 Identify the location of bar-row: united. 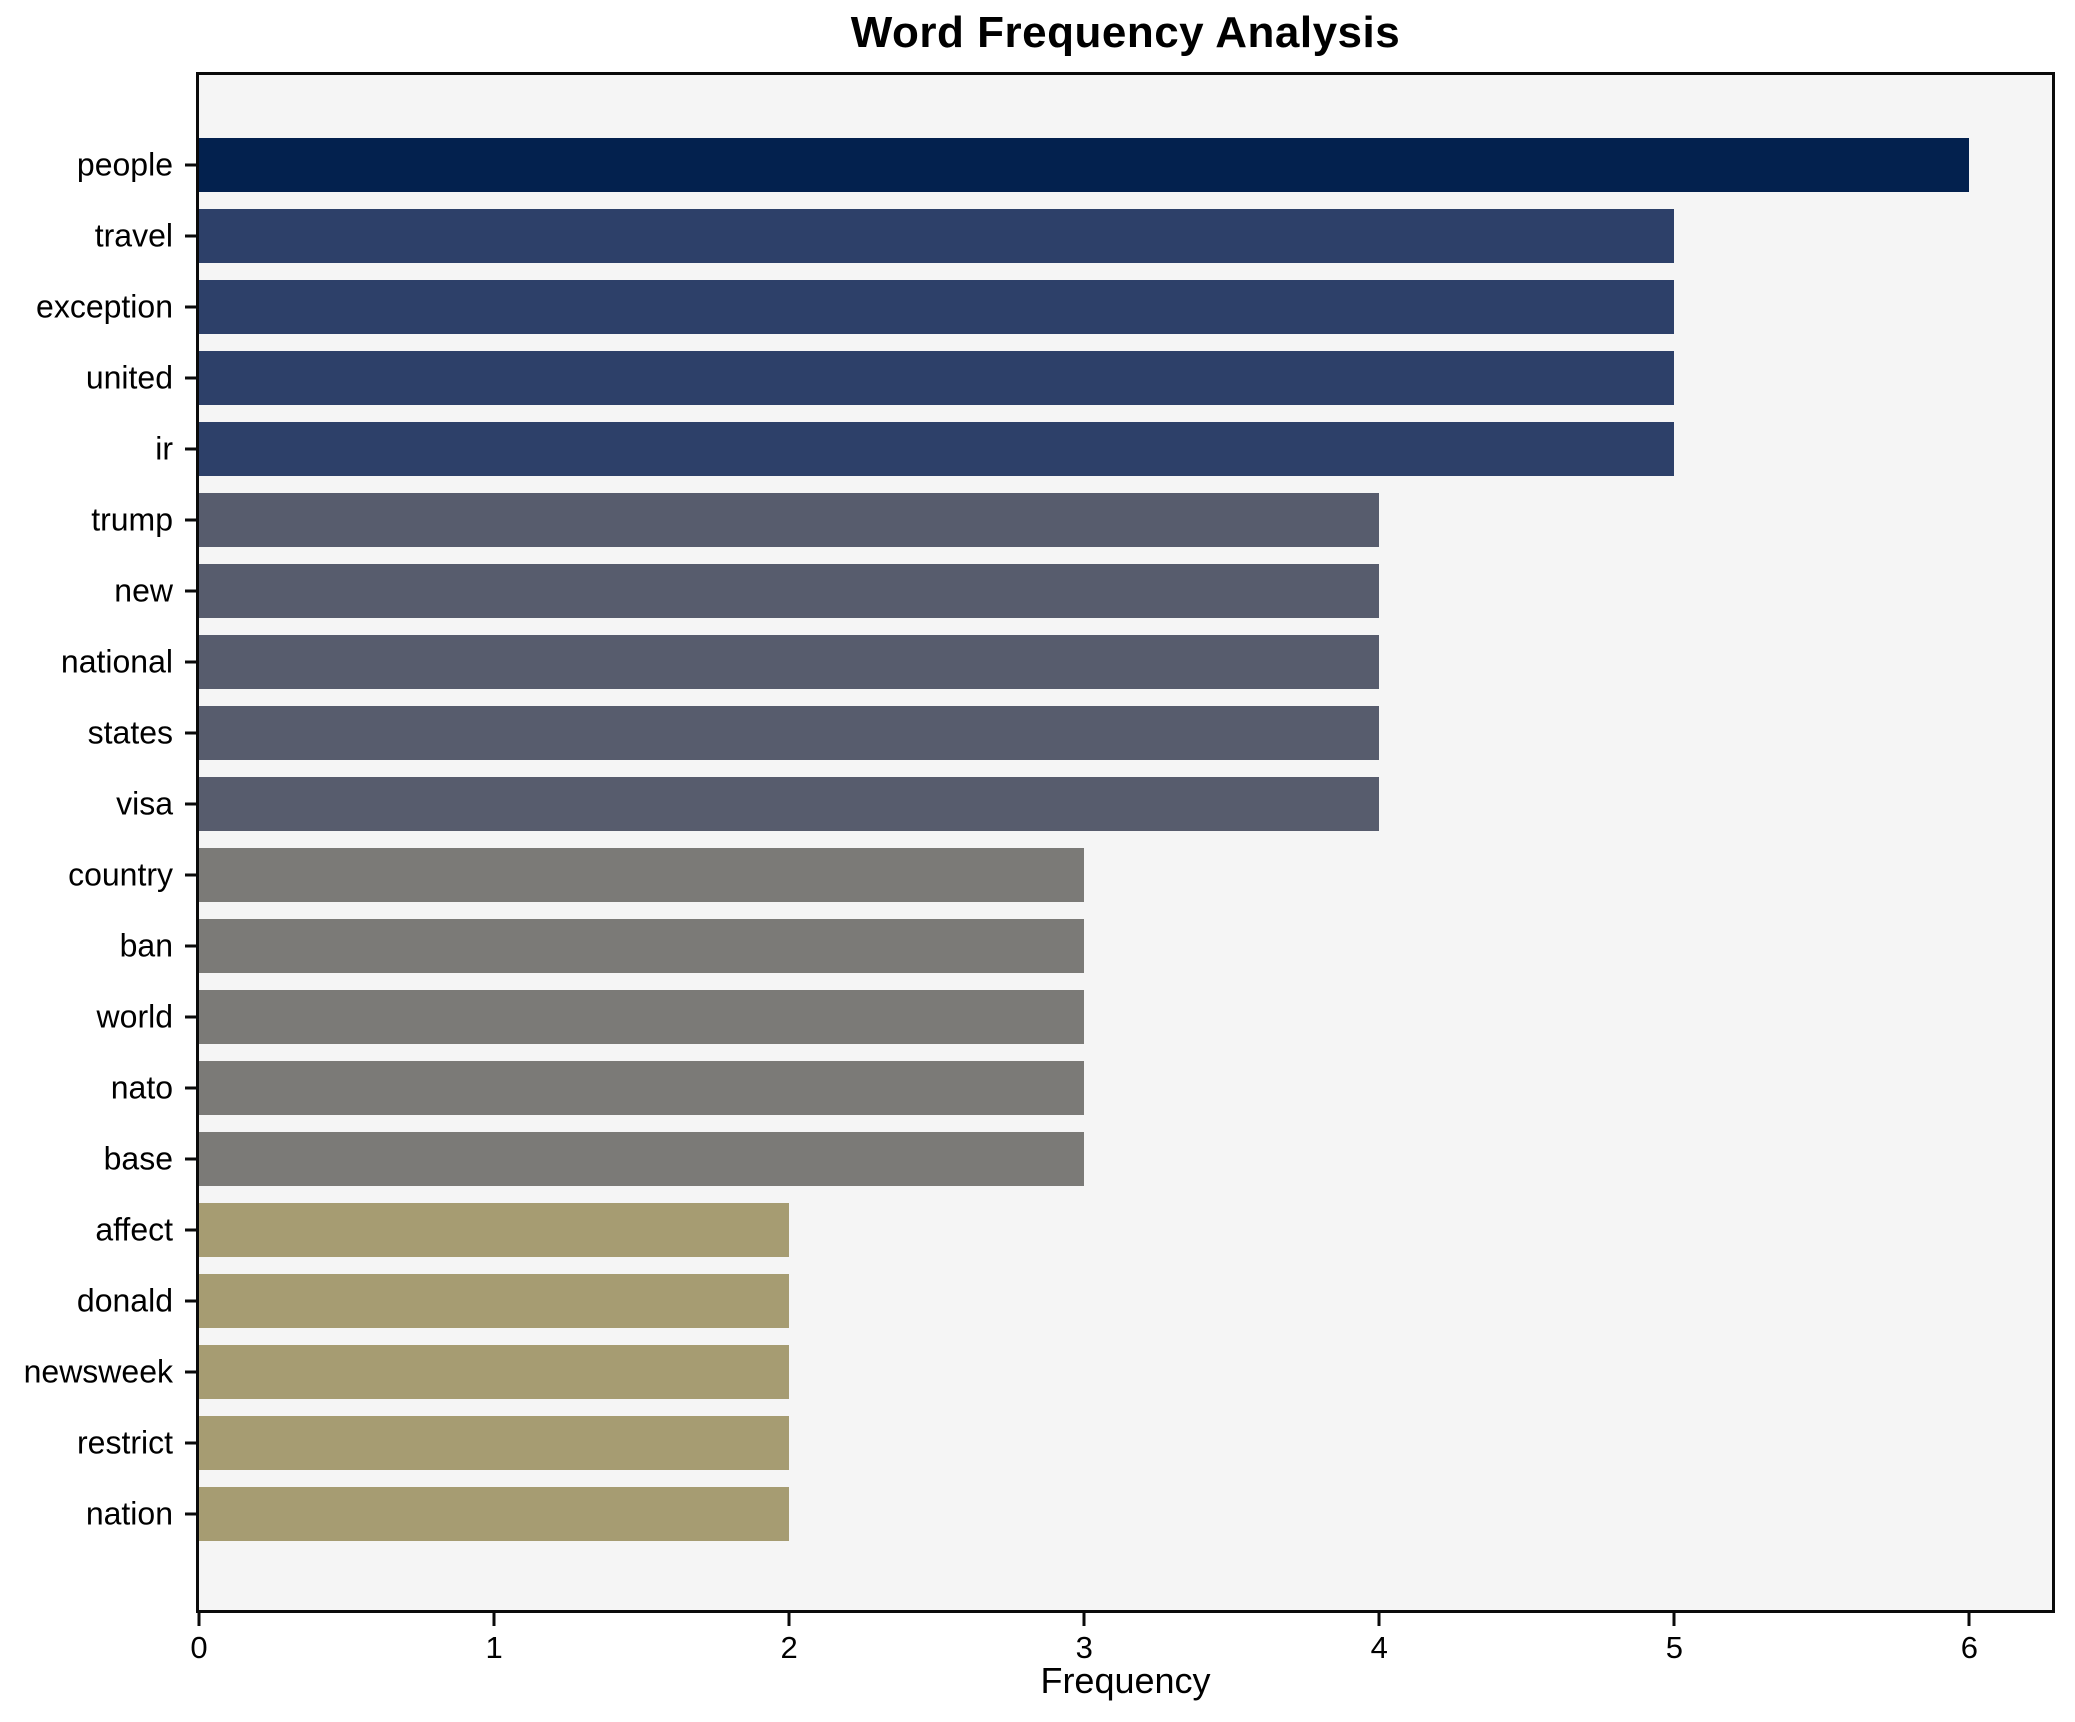
(1069, 377).